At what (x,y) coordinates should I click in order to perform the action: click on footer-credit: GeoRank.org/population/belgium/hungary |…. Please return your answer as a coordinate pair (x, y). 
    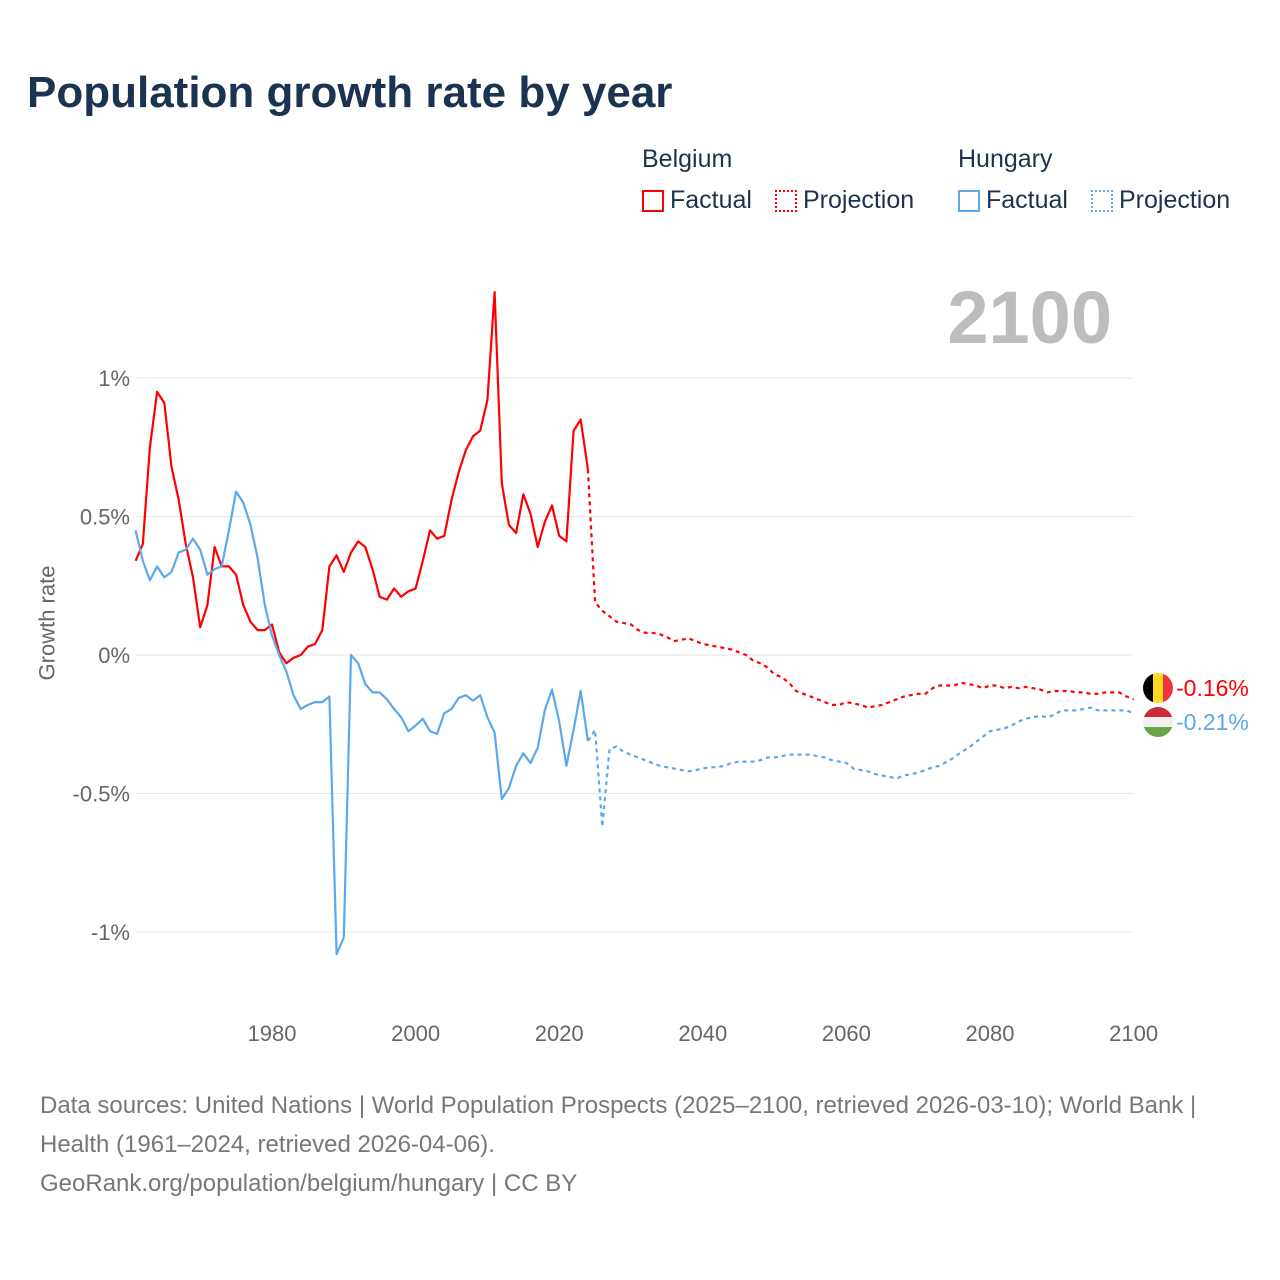
    Looking at the image, I should click on (309, 1183).